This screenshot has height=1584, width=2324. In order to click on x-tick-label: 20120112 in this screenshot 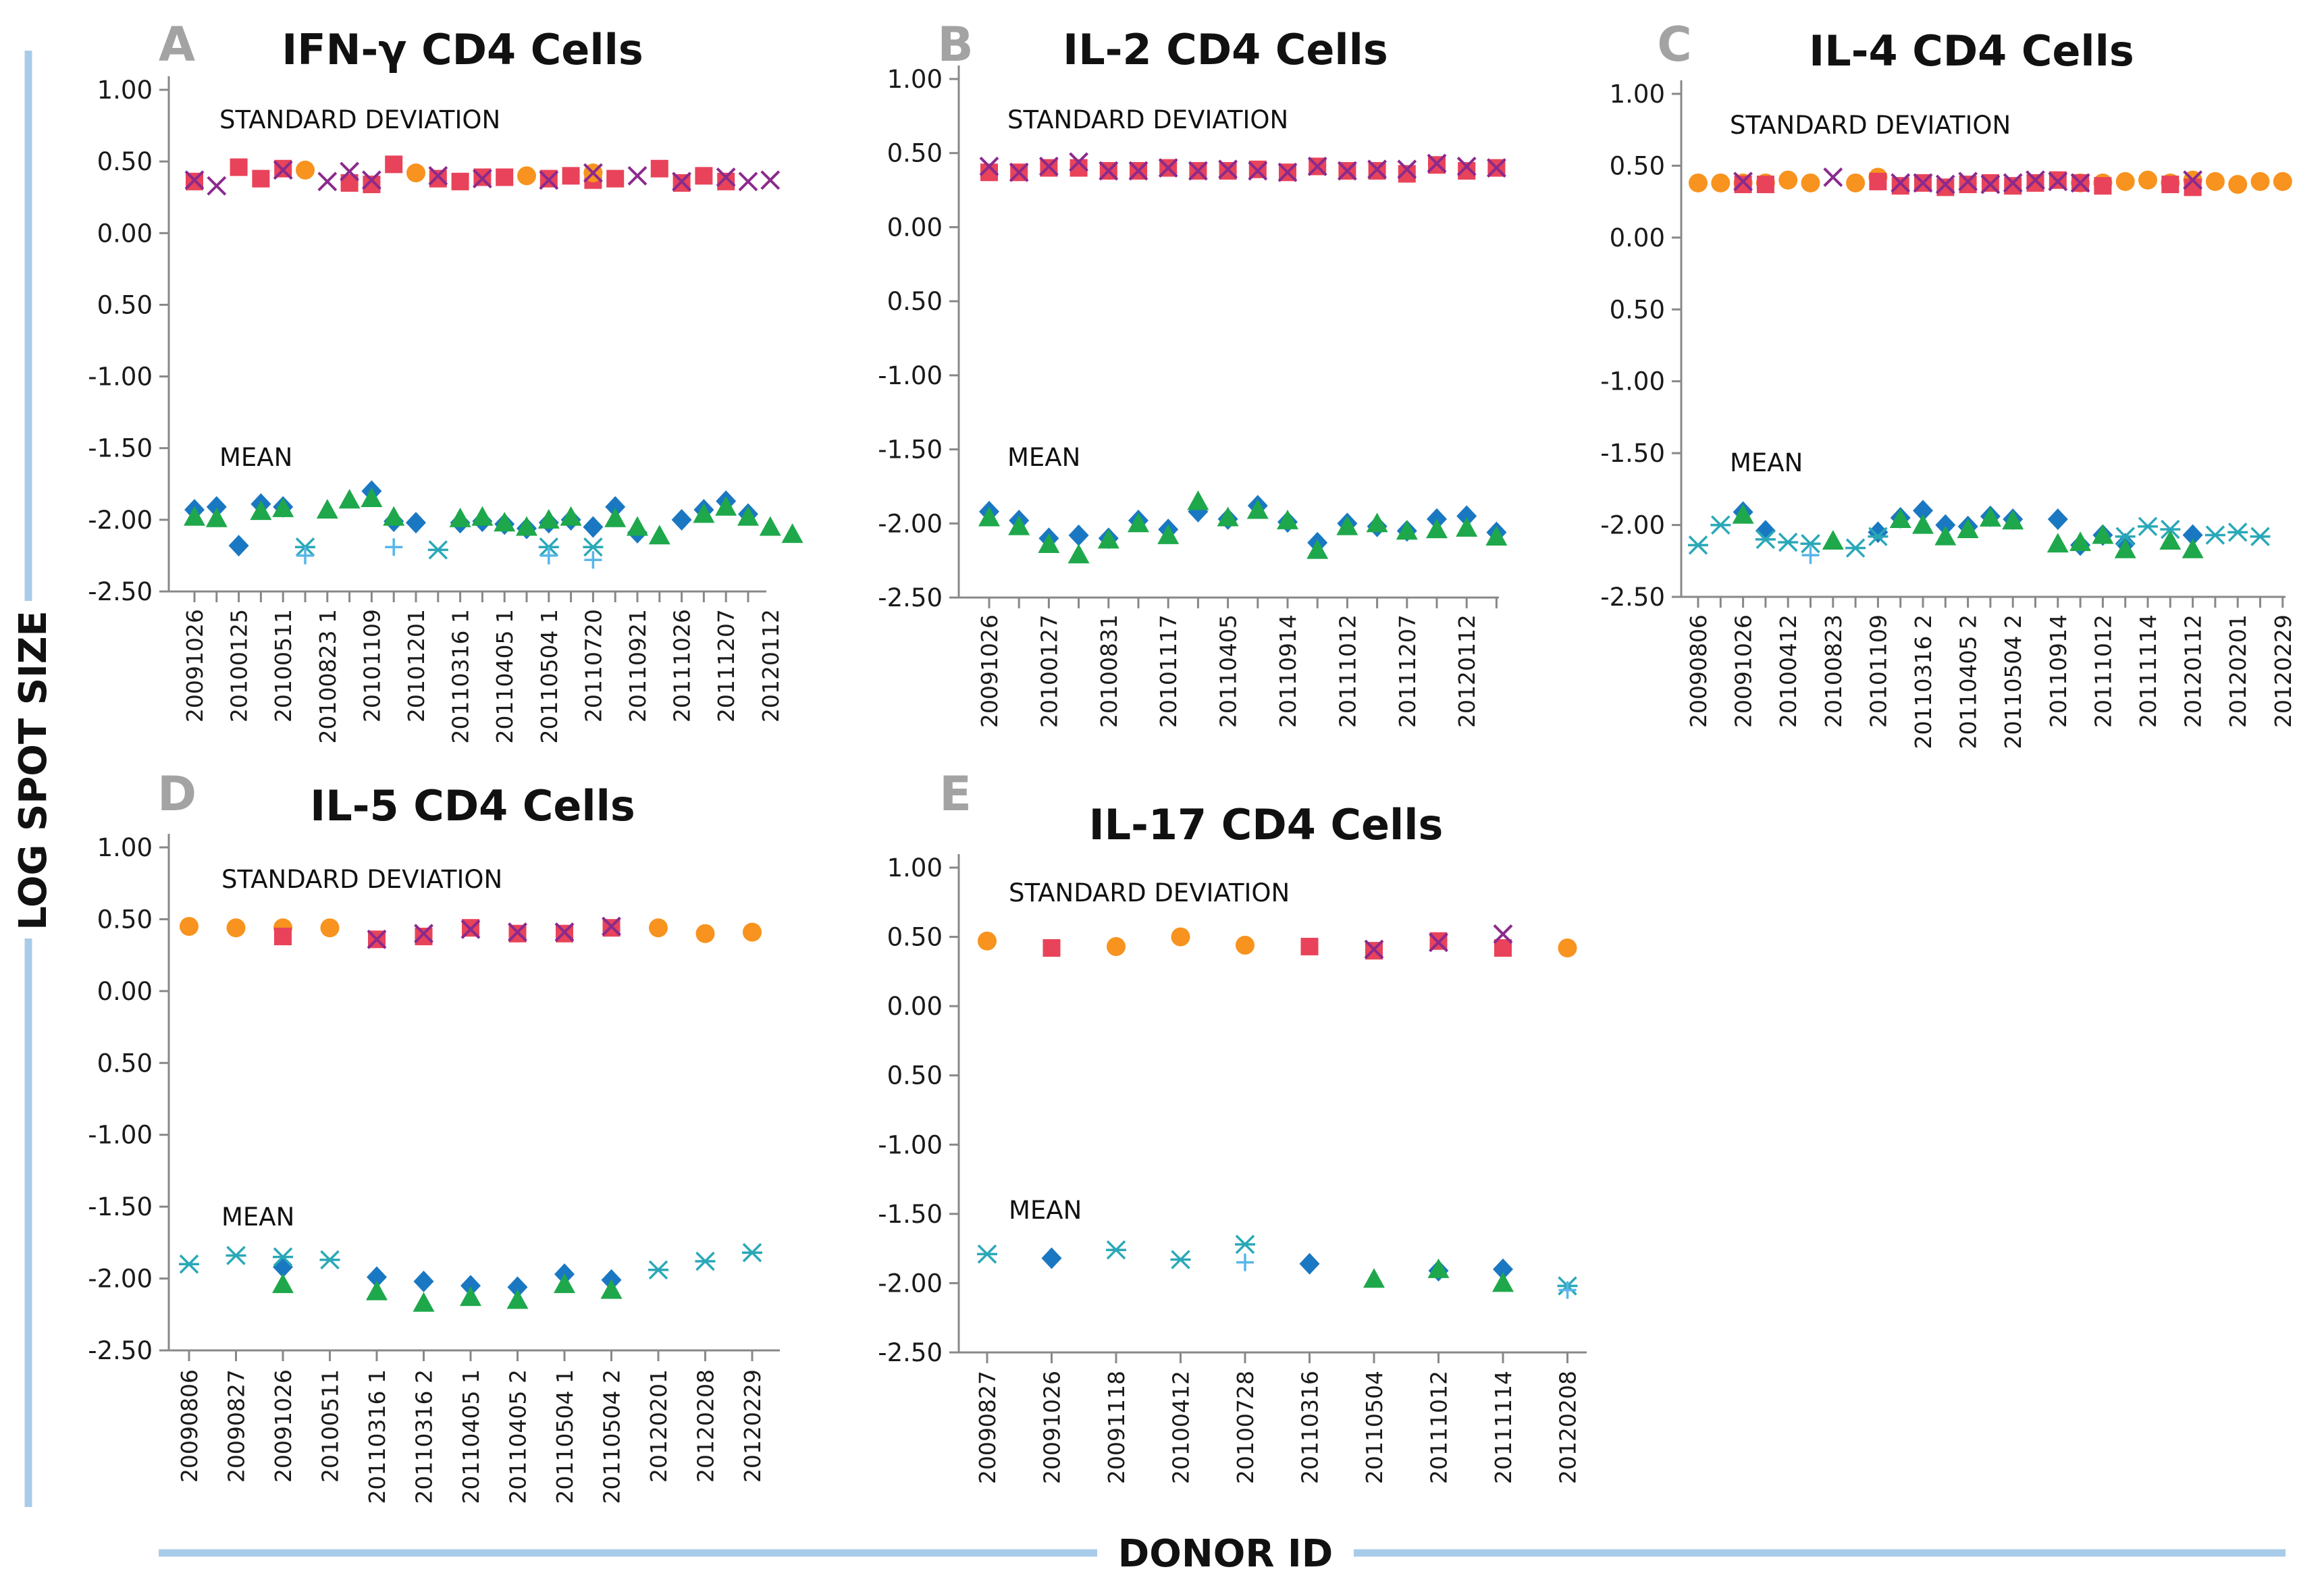, I will do `click(771, 665)`.